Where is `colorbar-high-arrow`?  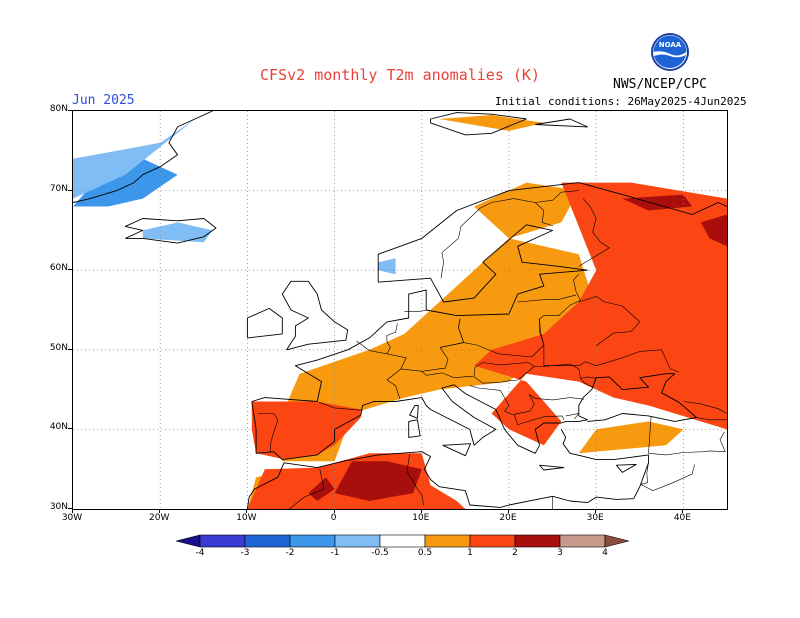
colorbar-high-arrow is located at coordinates (617, 541).